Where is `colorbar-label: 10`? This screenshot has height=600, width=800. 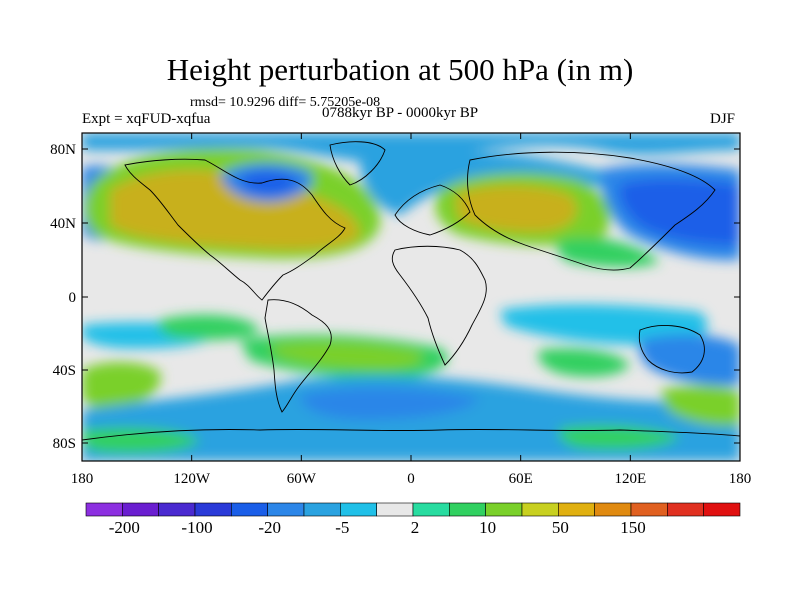 colorbar-label: 10 is located at coordinates (487, 527).